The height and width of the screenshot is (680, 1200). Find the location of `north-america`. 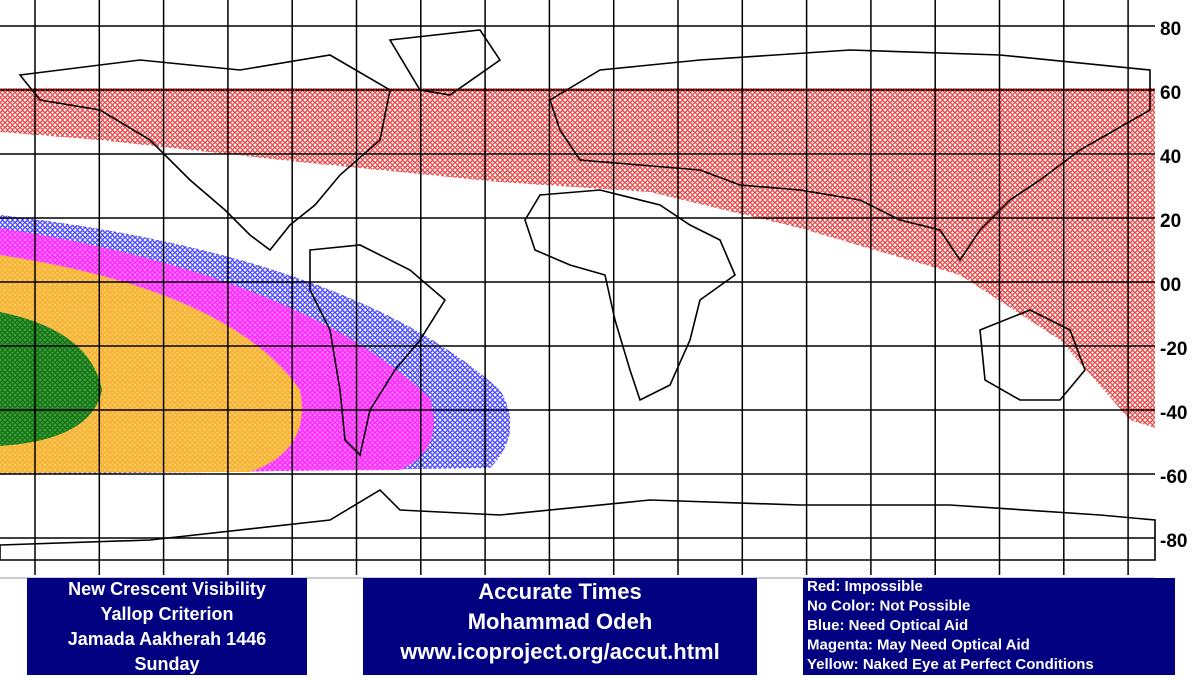

north-america is located at coordinates (204, 153).